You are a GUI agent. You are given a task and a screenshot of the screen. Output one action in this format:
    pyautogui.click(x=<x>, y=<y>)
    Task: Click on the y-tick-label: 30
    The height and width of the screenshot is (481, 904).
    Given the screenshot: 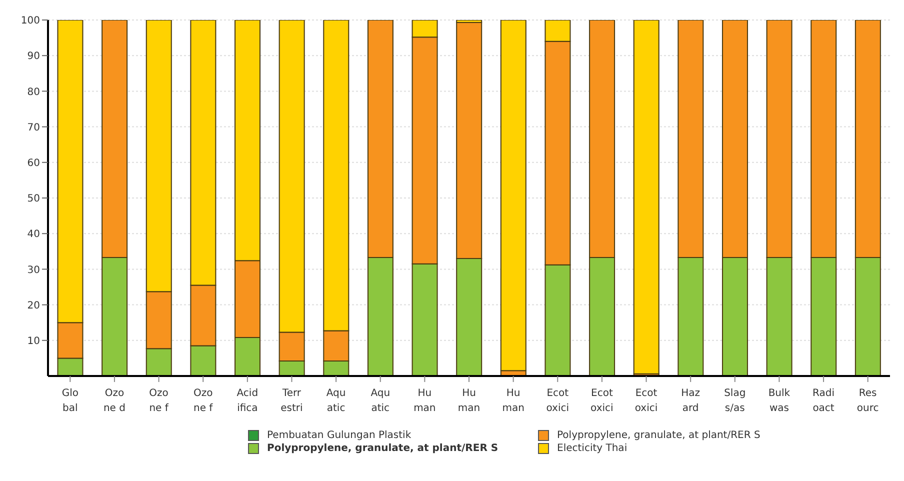 What is the action you would take?
    pyautogui.click(x=33, y=270)
    